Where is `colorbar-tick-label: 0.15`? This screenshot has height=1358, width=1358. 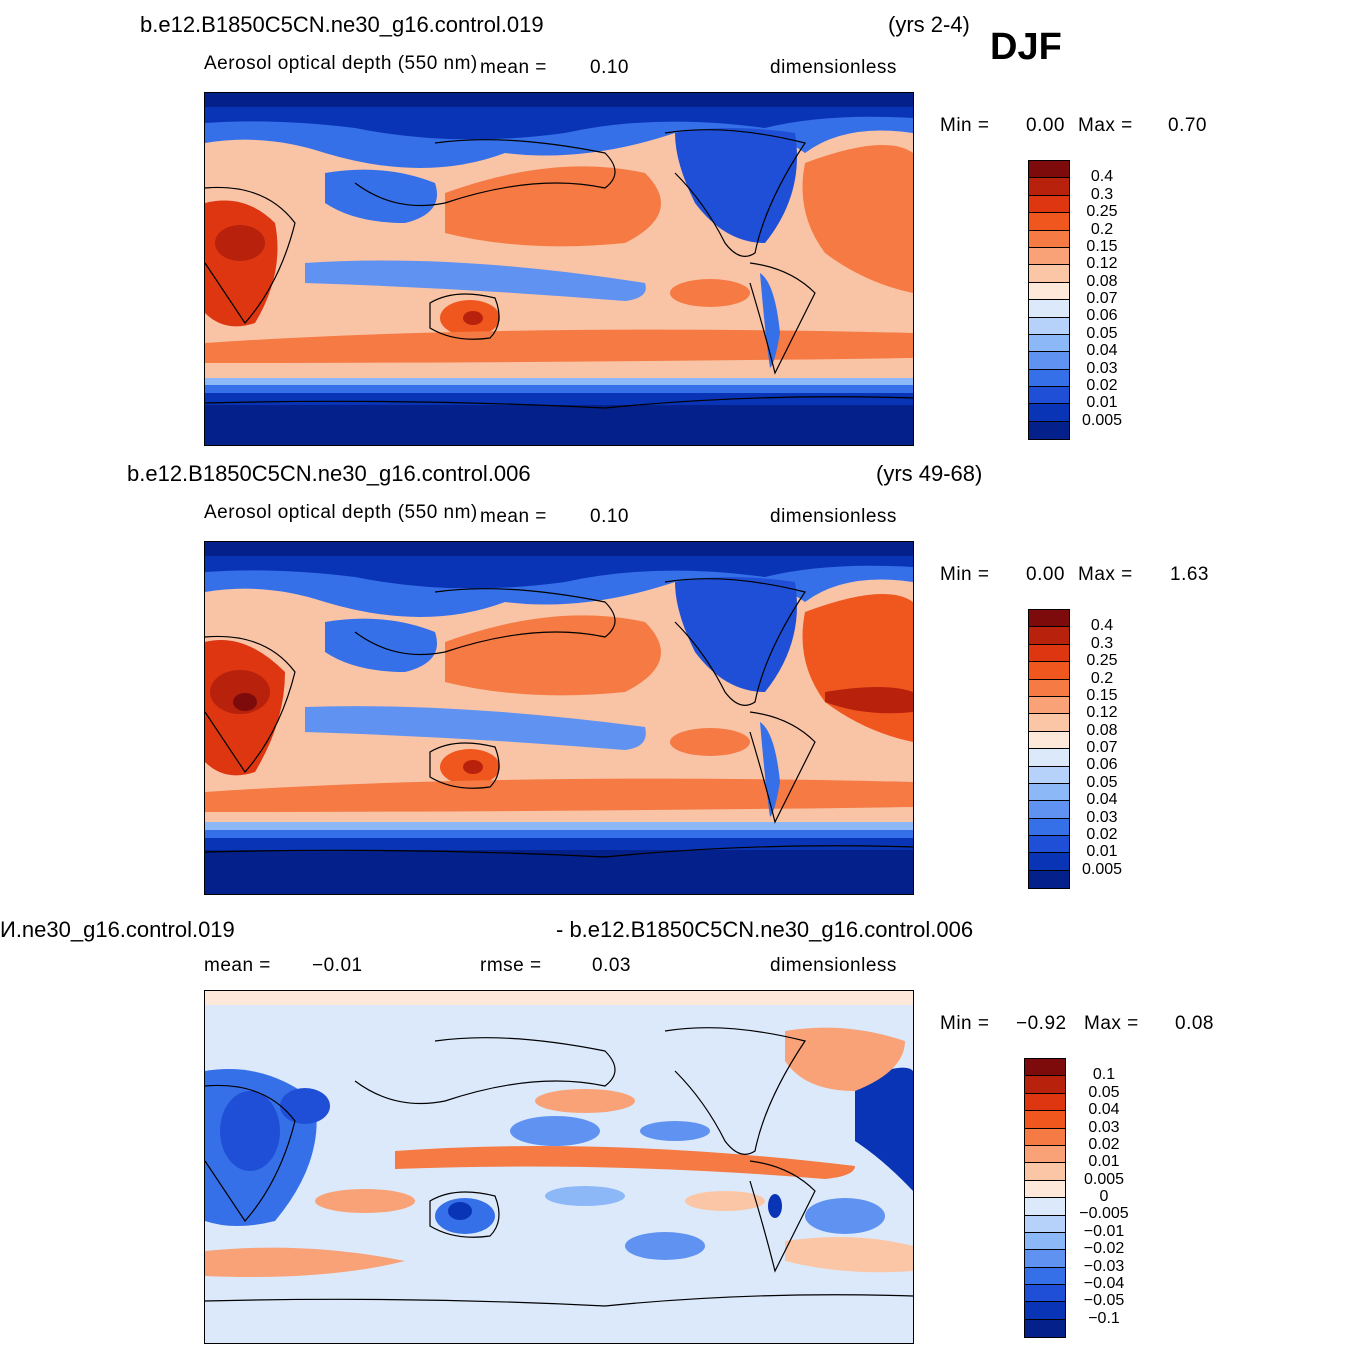 colorbar-tick-label: 0.15 is located at coordinates (1102, 246).